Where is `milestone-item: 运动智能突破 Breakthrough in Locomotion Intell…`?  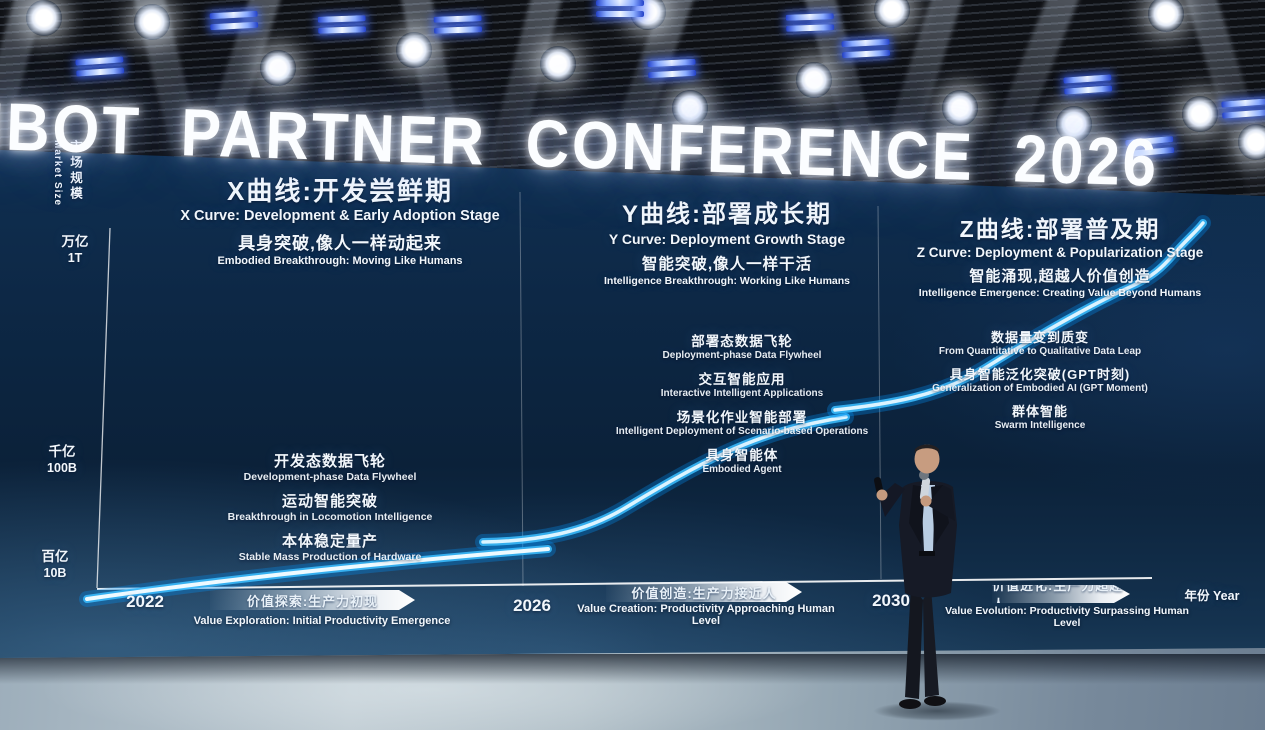 milestone-item: 运动智能突破 Breakthrough in Locomotion Intell… is located at coordinates (330, 508).